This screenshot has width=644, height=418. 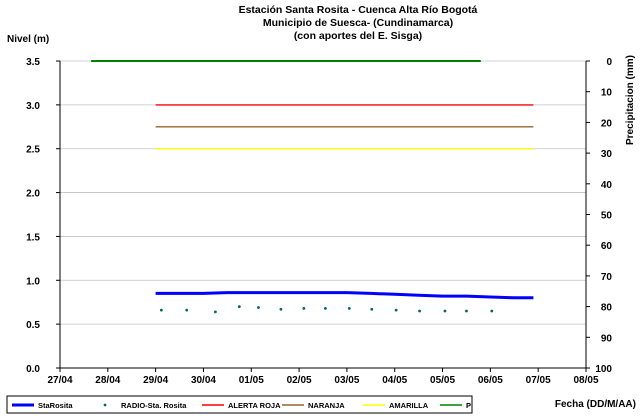 What do you see at coordinates (595, 404) in the screenshot?
I see `x-axis-title: Fecha (DD/M/AA)` at bounding box center [595, 404].